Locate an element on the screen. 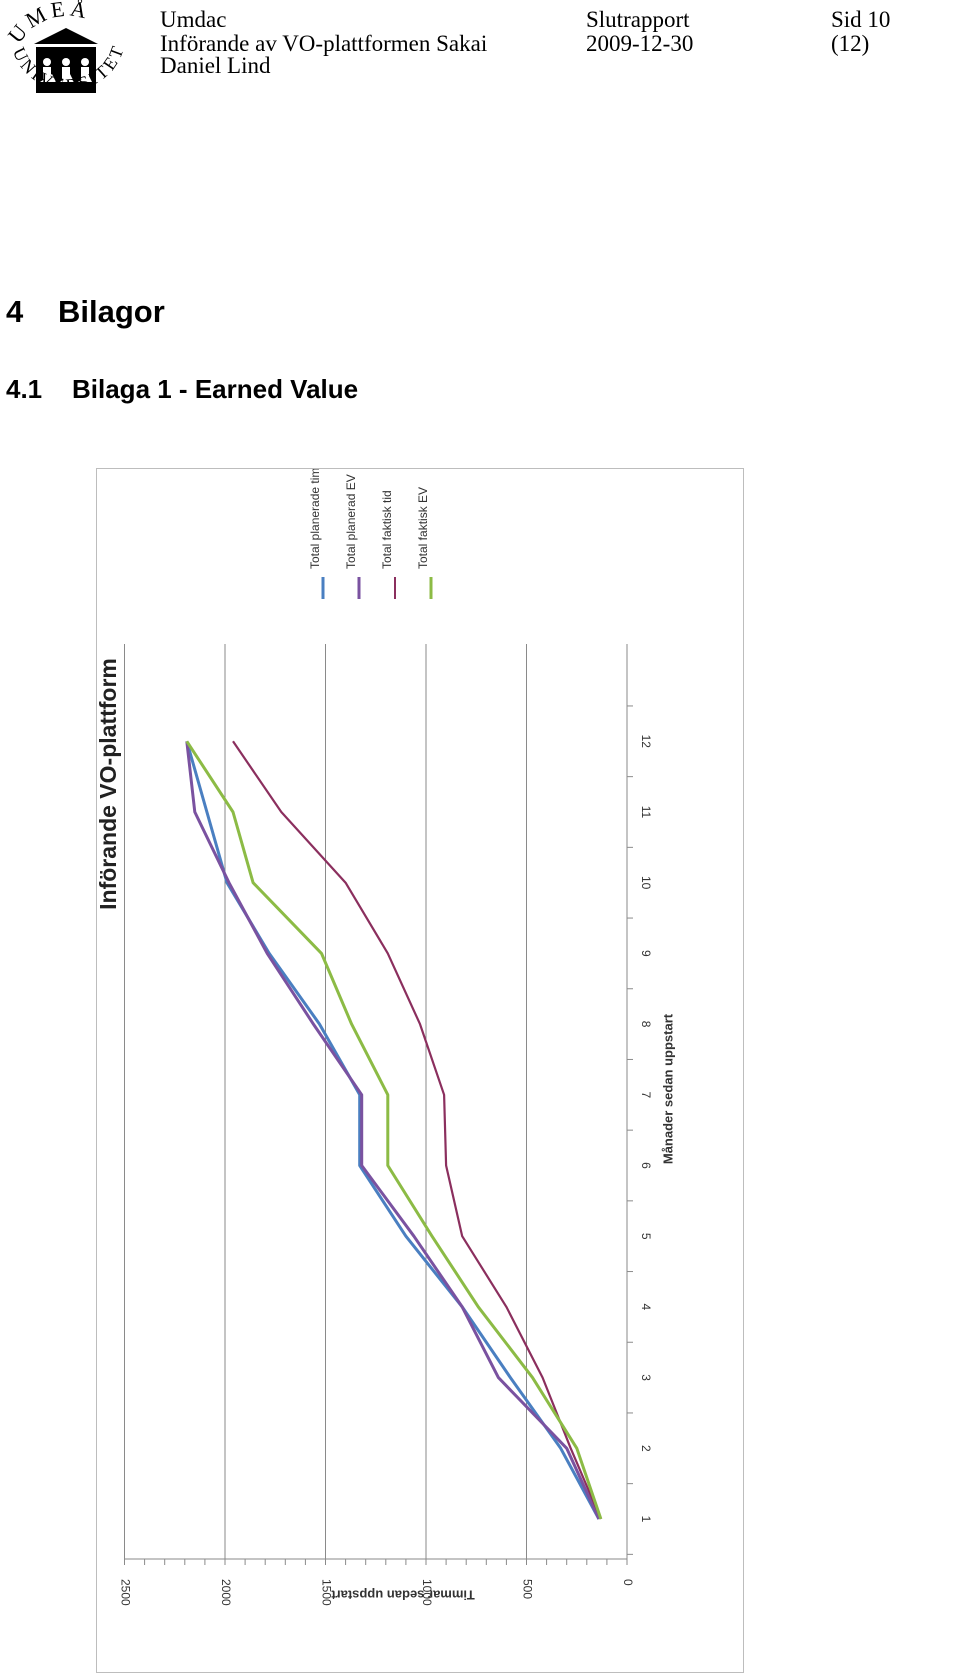 The image size is (960, 1677). y-axis-title: Timmar sedan uppstart is located at coordinates (403, 1595).